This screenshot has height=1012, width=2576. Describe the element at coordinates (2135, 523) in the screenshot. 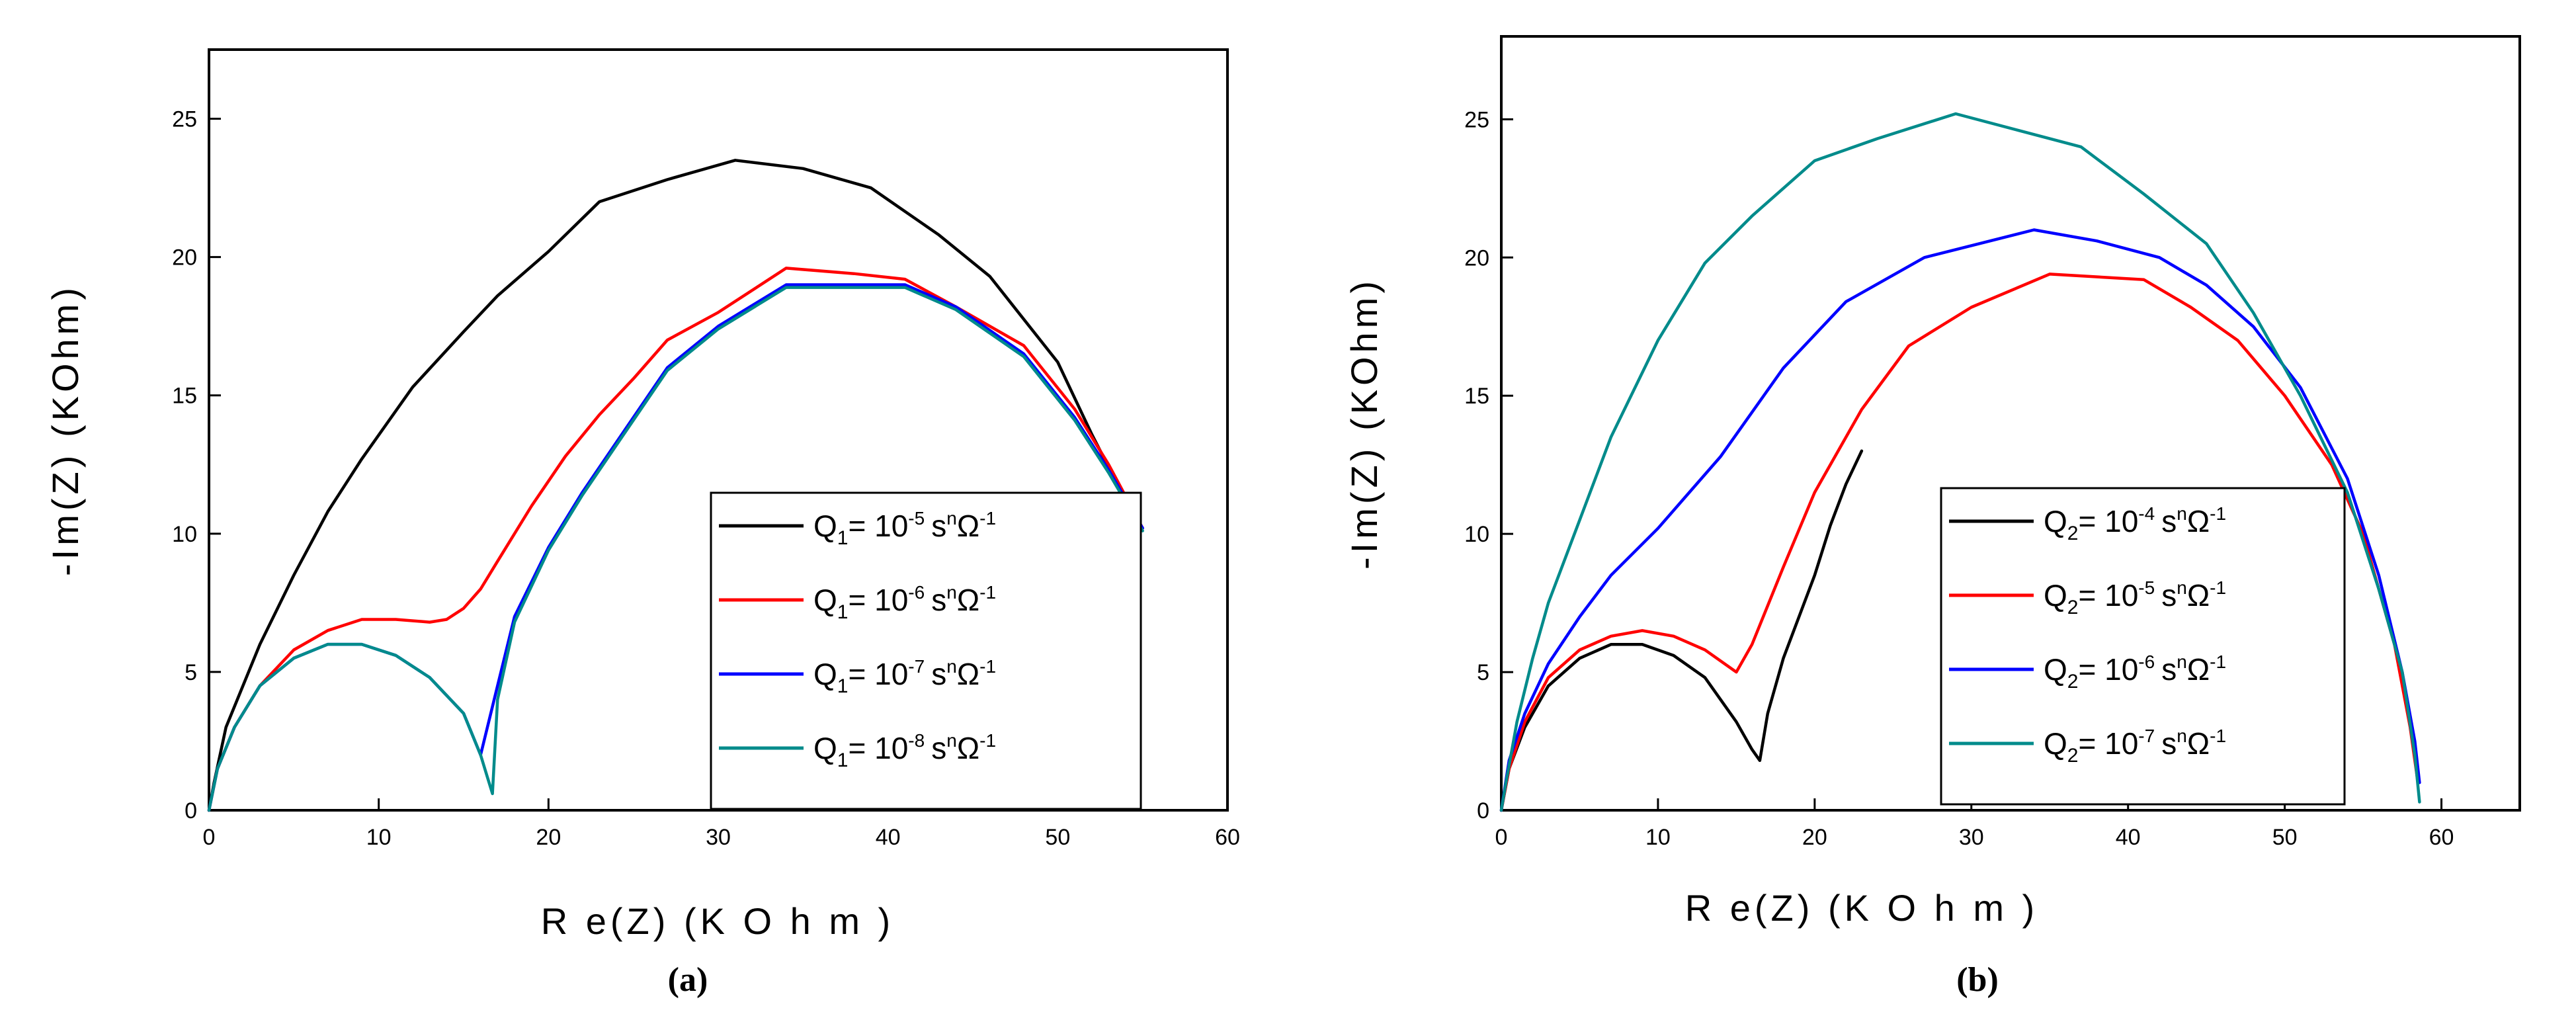

I see `legend-entry: Q2= 10-4 snΩ-1` at that location.